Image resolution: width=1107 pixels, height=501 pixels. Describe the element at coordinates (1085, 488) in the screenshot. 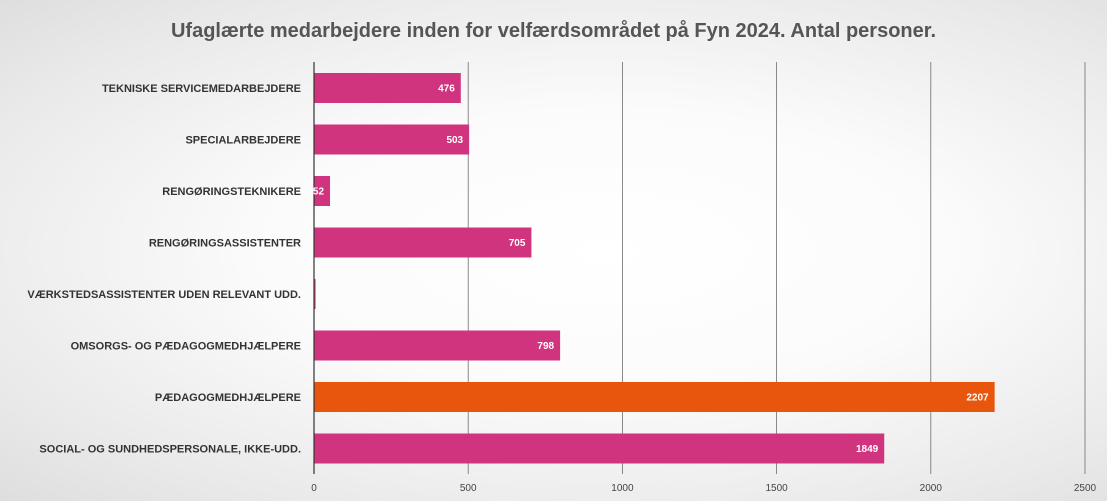

I see `x-tick-label: 2500` at that location.